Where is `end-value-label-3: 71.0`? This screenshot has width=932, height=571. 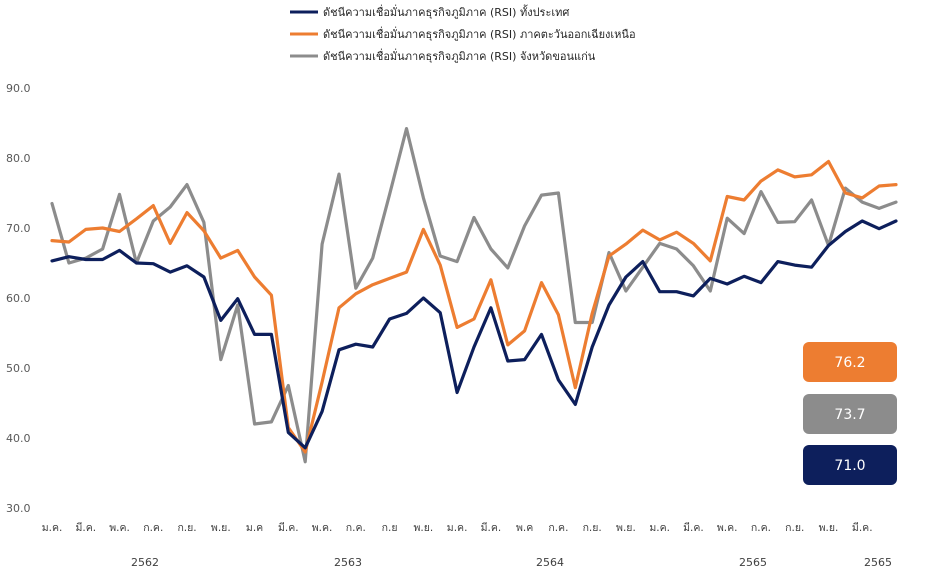 end-value-label-3: 71.0 is located at coordinates (849, 466).